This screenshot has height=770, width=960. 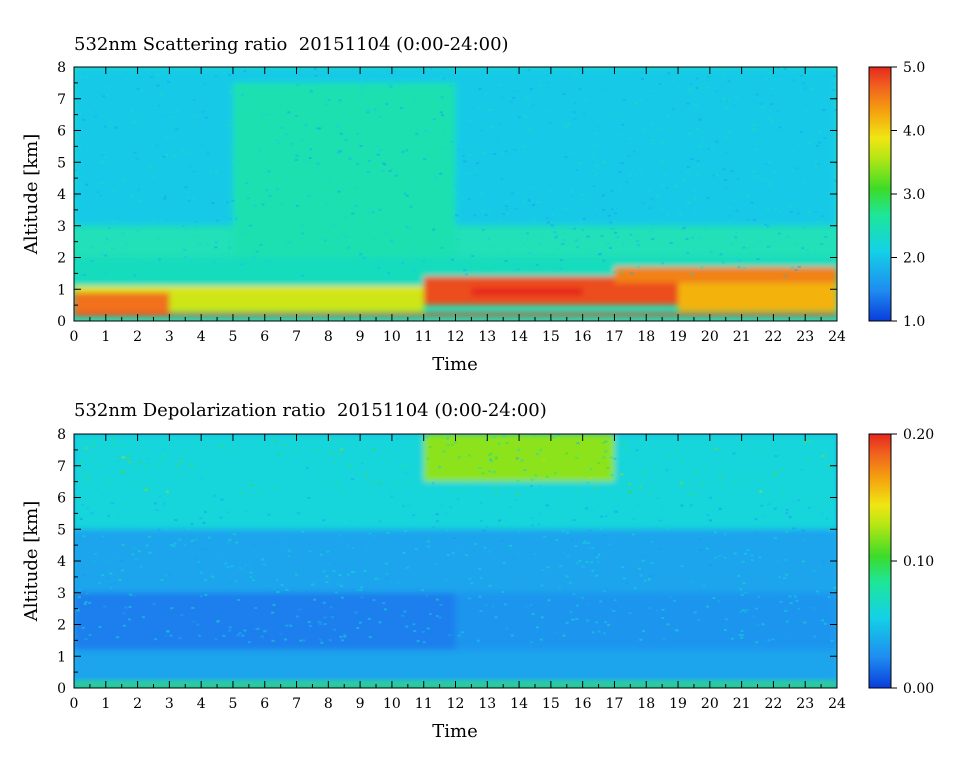 I want to click on heatmap-cell, so click(x=344, y=170).